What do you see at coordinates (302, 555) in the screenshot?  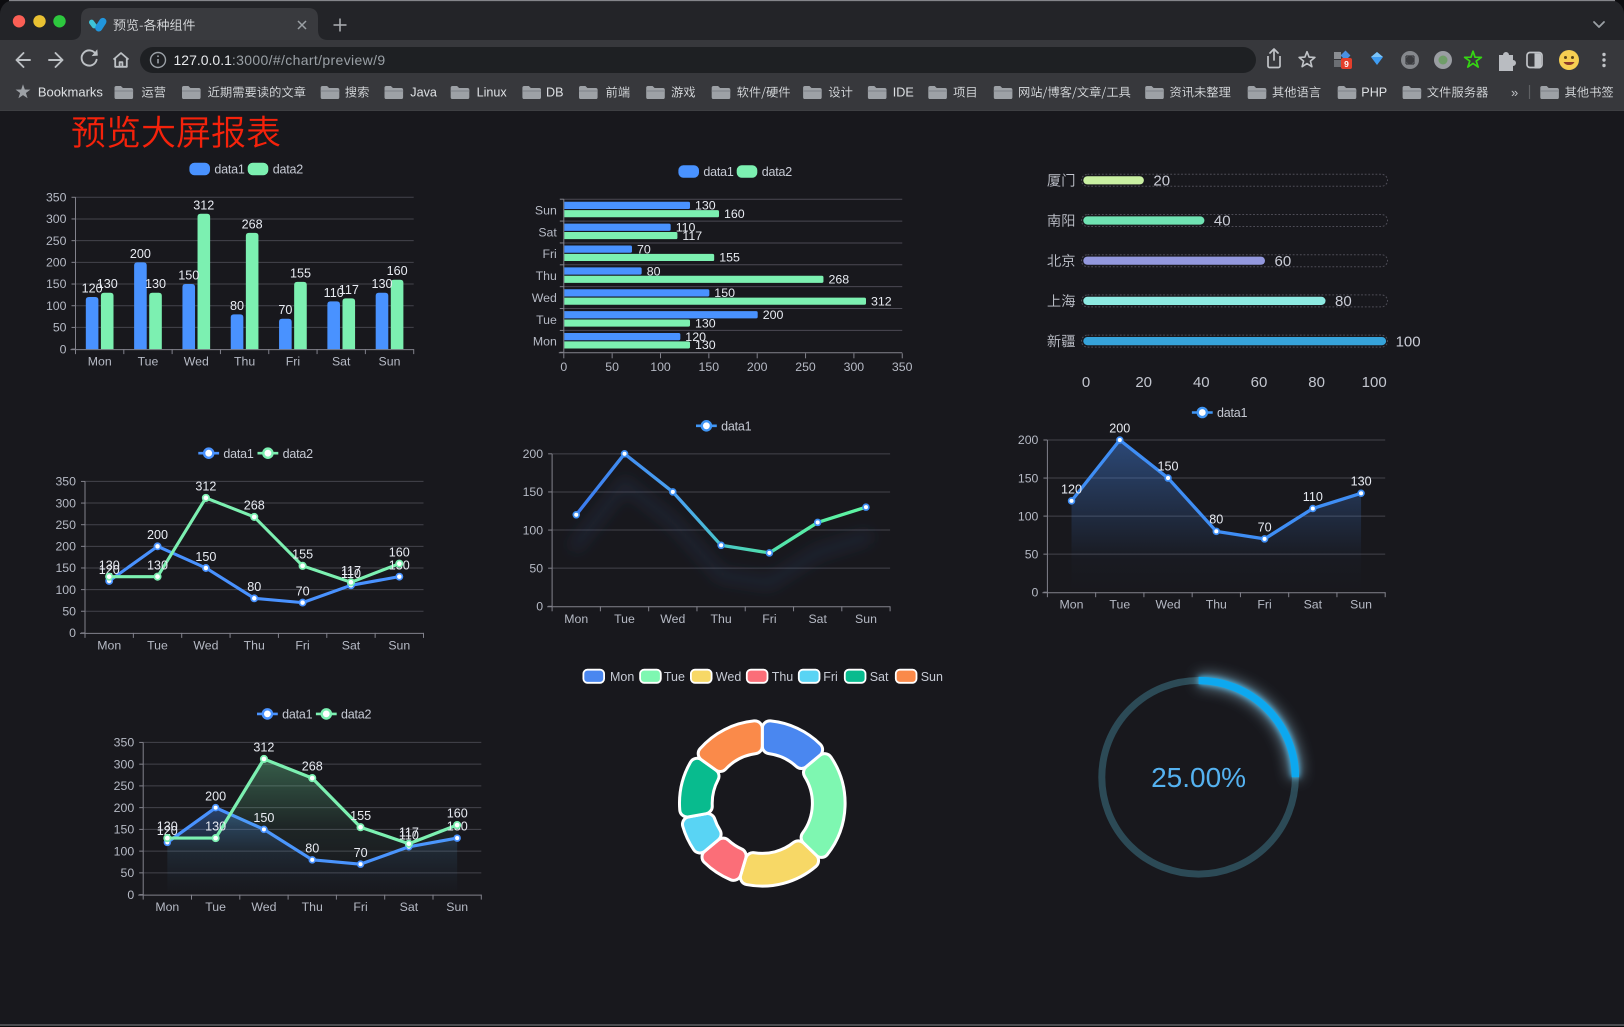 I see `svg-text: 155` at bounding box center [302, 555].